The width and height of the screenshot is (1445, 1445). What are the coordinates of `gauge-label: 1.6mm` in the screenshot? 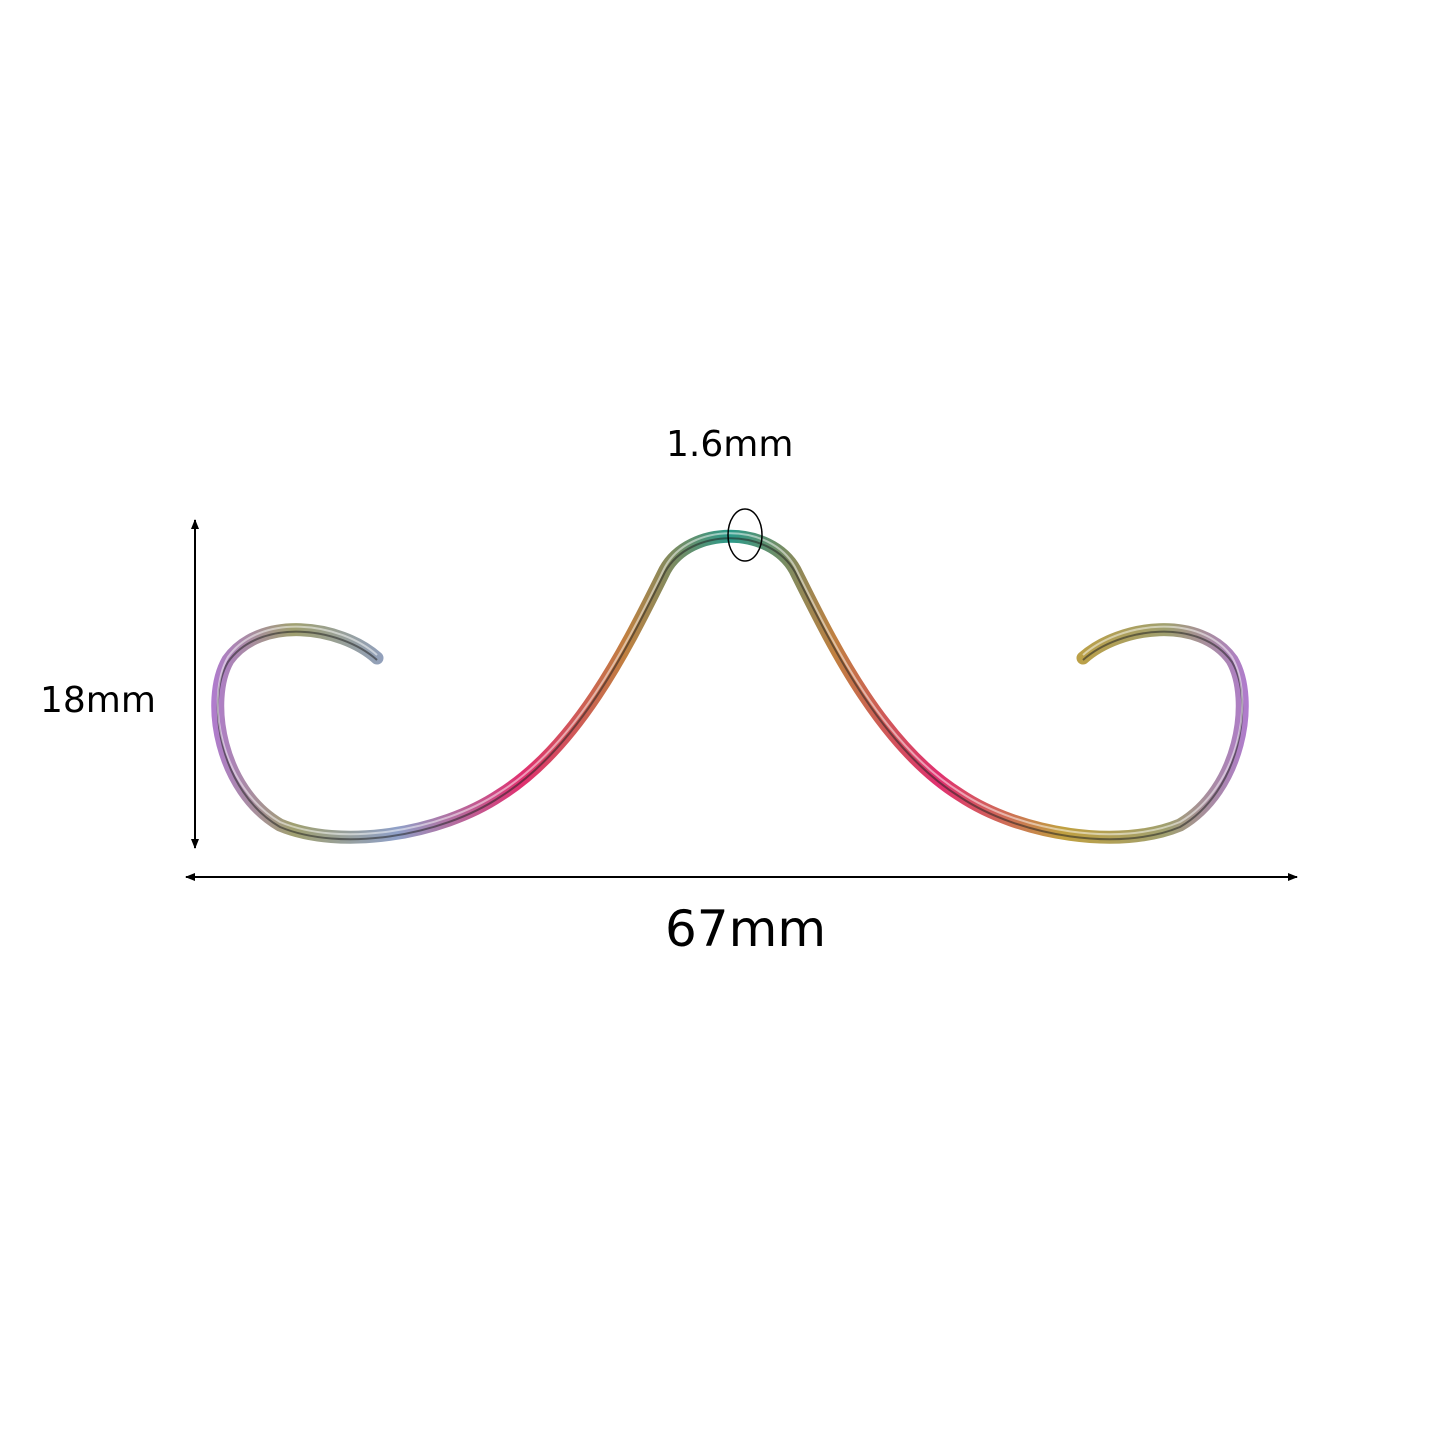 It's located at (730, 444).